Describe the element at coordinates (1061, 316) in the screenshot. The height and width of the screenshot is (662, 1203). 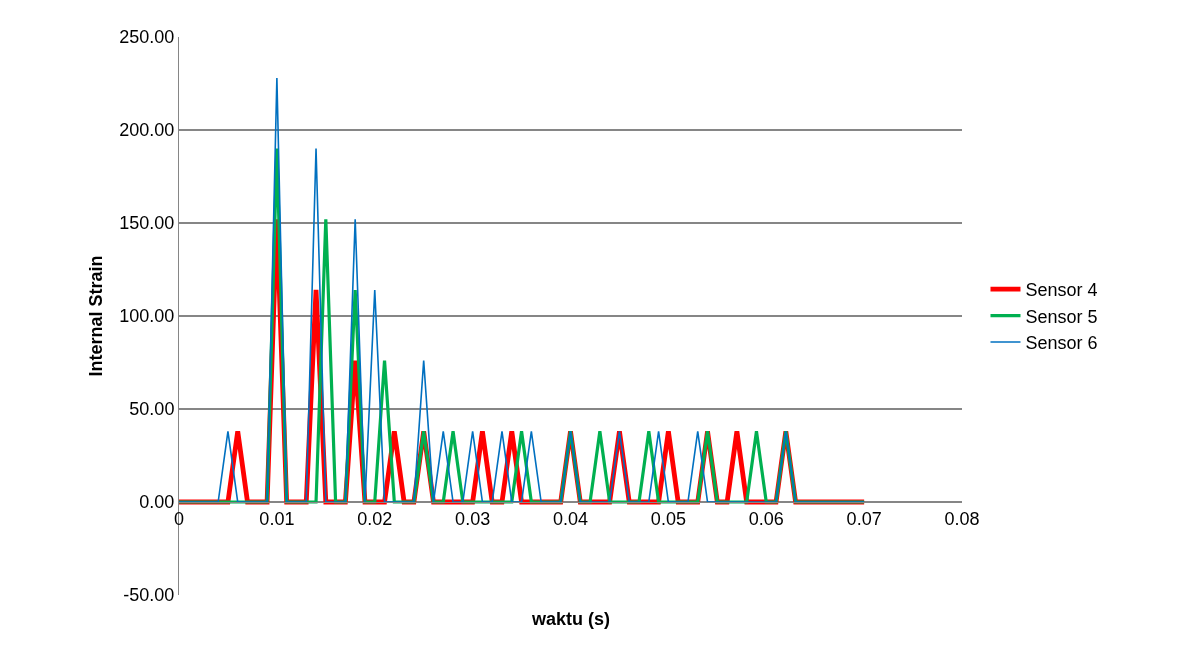
I see `legend-label: Sensor 5` at that location.